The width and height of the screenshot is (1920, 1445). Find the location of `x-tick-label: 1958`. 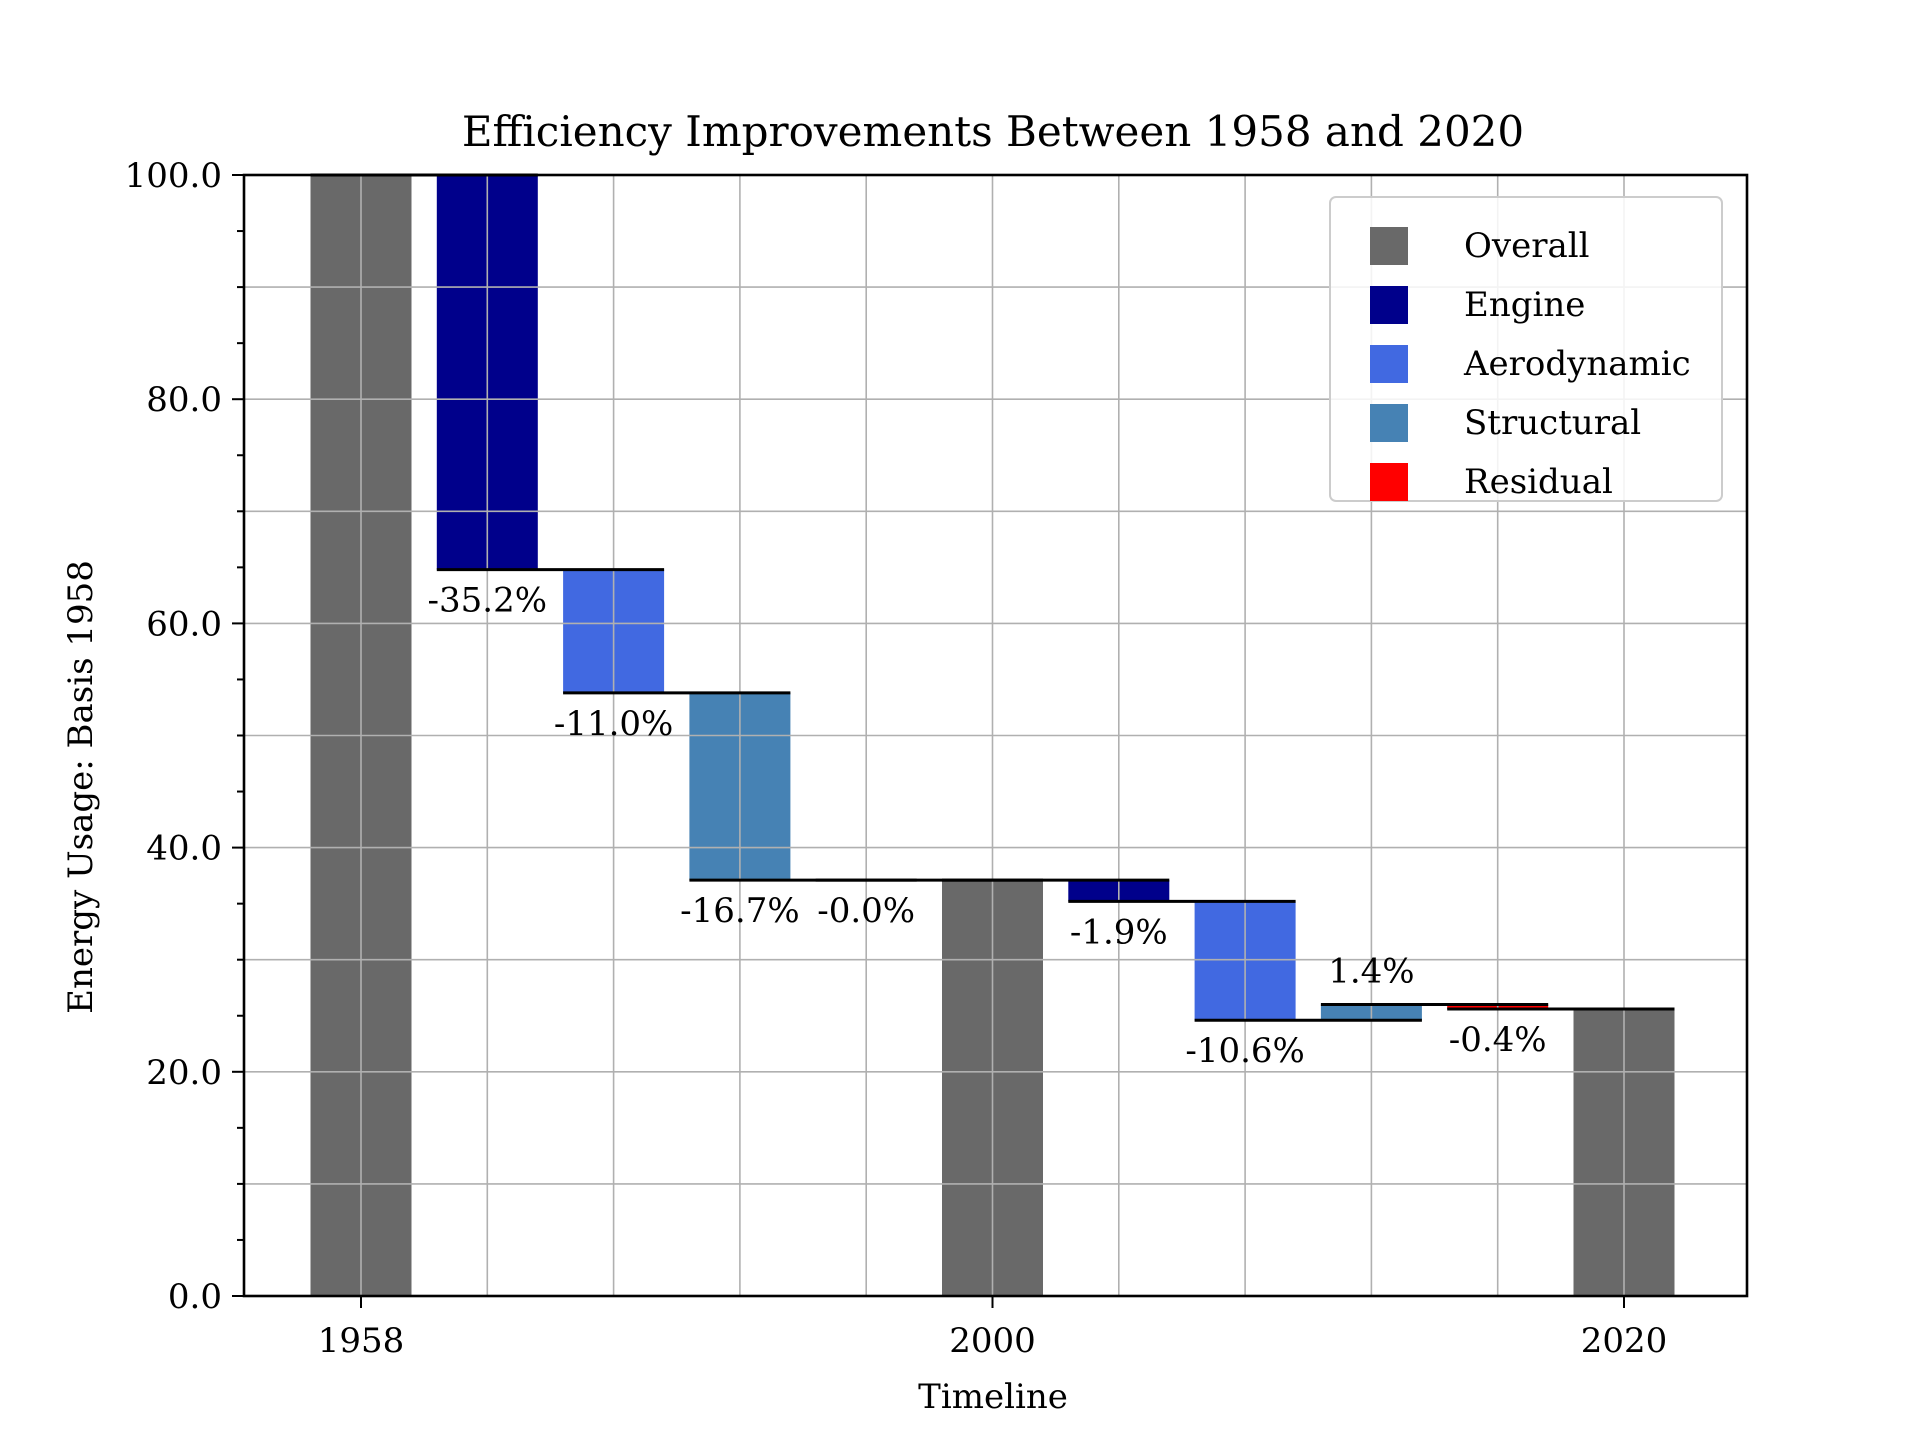

x-tick-label: 1958 is located at coordinates (361, 1341).